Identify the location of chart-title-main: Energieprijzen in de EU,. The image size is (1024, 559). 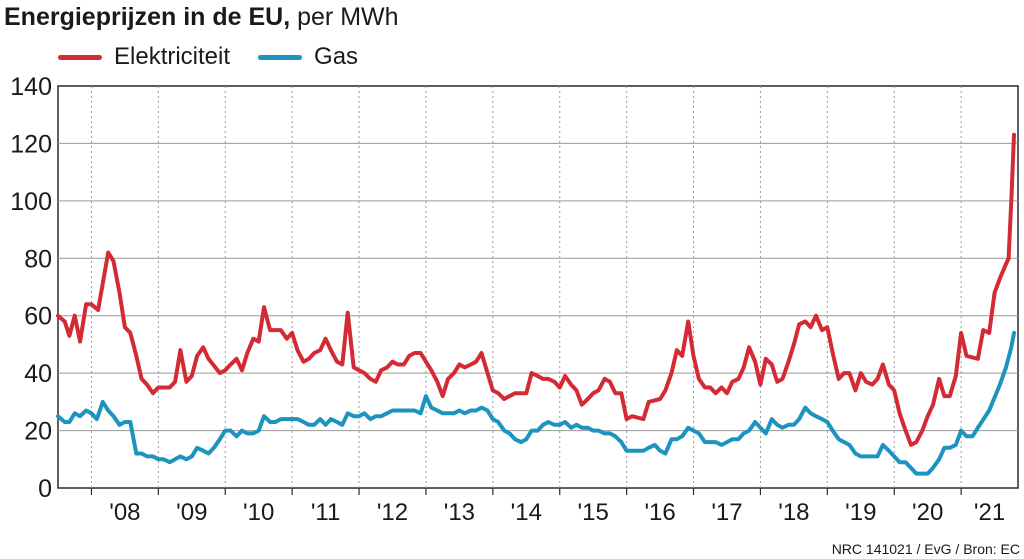
(147, 17).